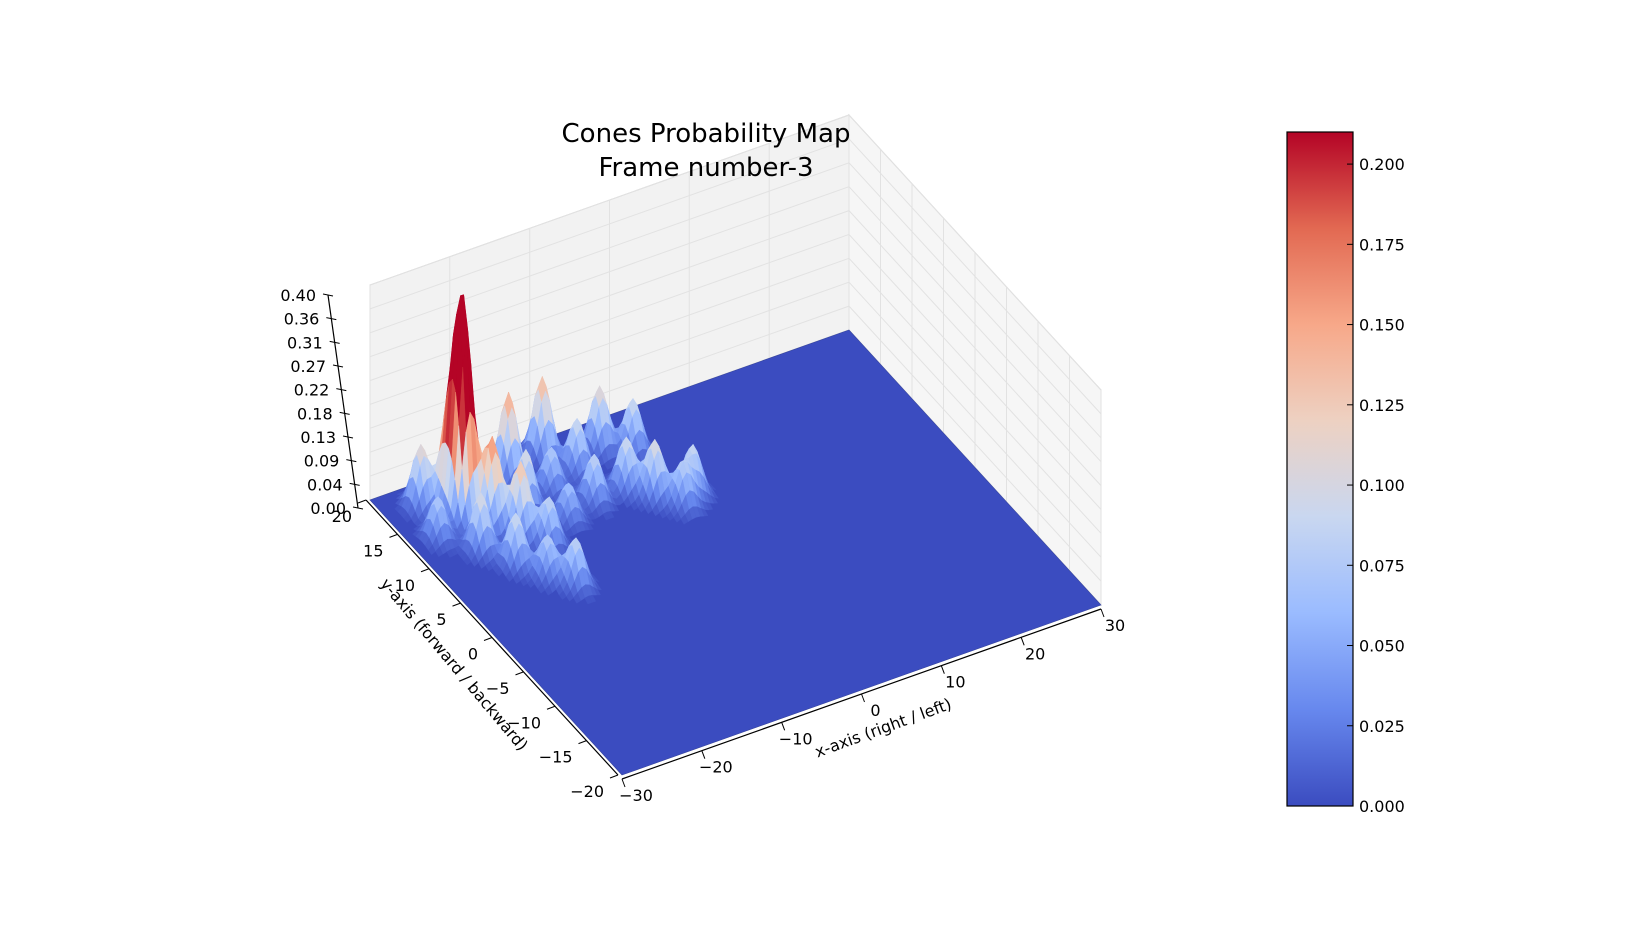 This screenshot has height=930, width=1626. I want to click on colorbar-tick-label: 0.050, so click(1382, 646).